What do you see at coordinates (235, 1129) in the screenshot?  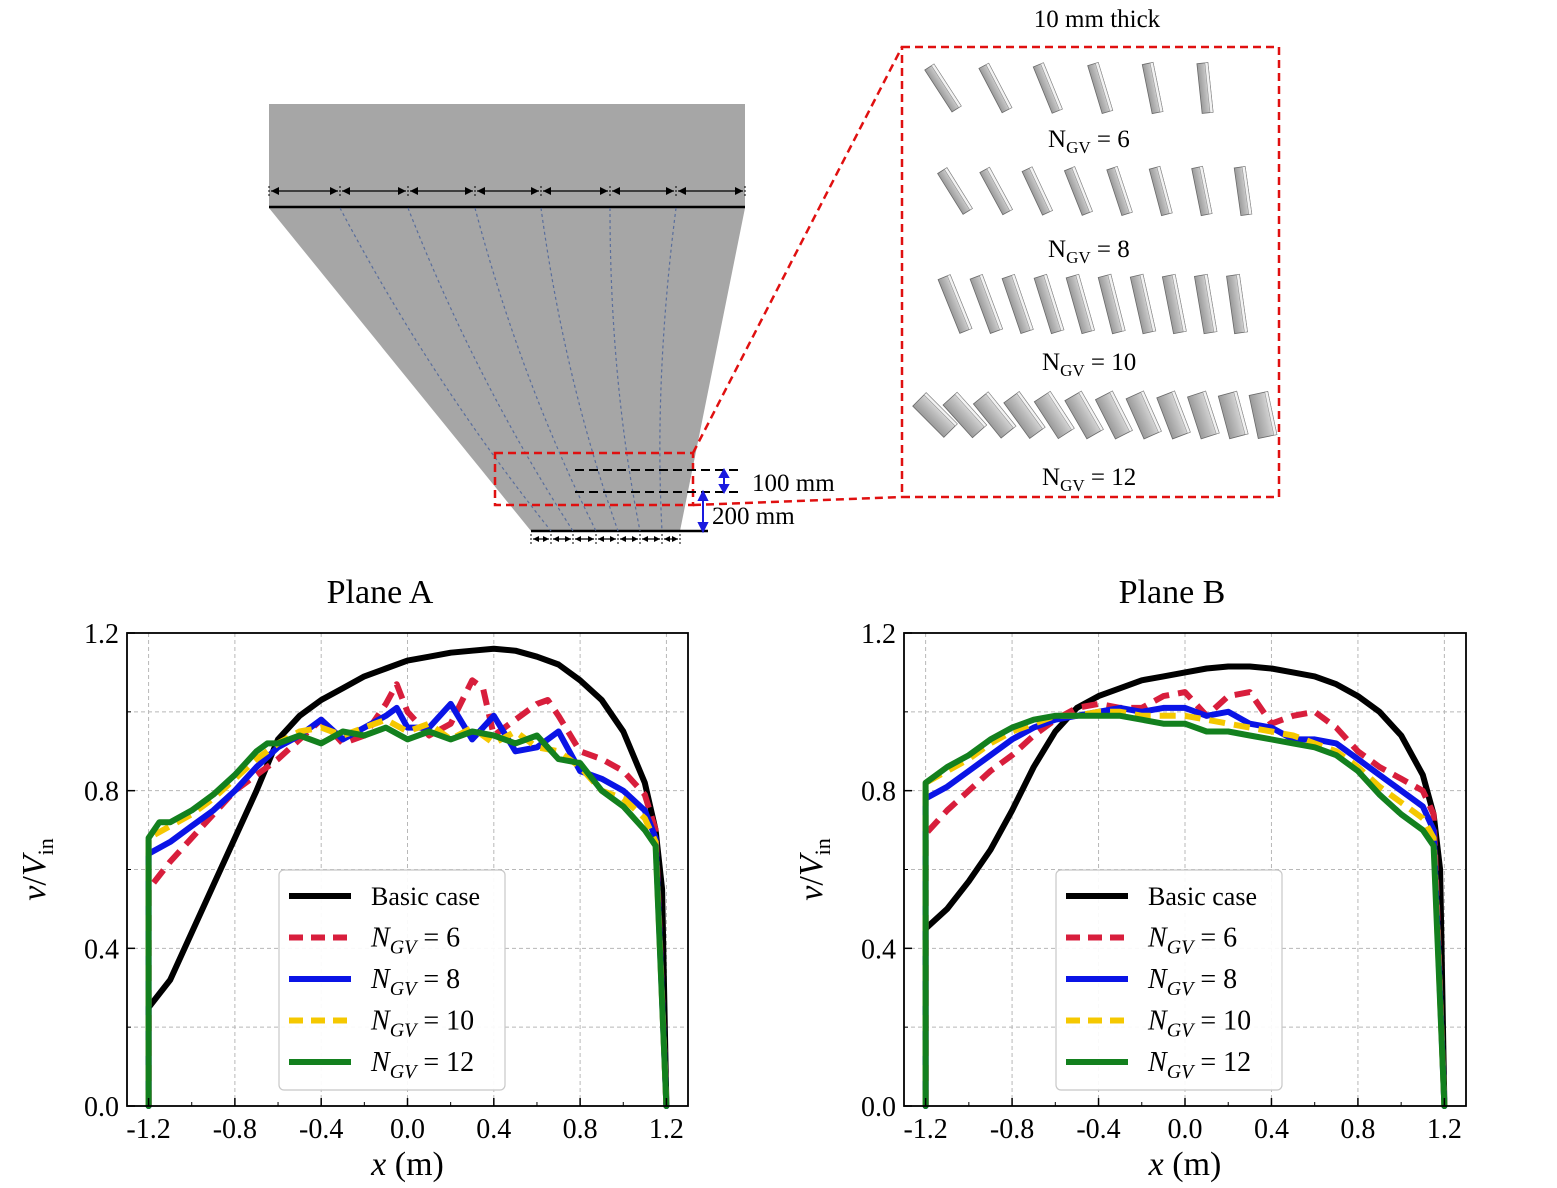 I see `x-tick-label: -0.8` at bounding box center [235, 1129].